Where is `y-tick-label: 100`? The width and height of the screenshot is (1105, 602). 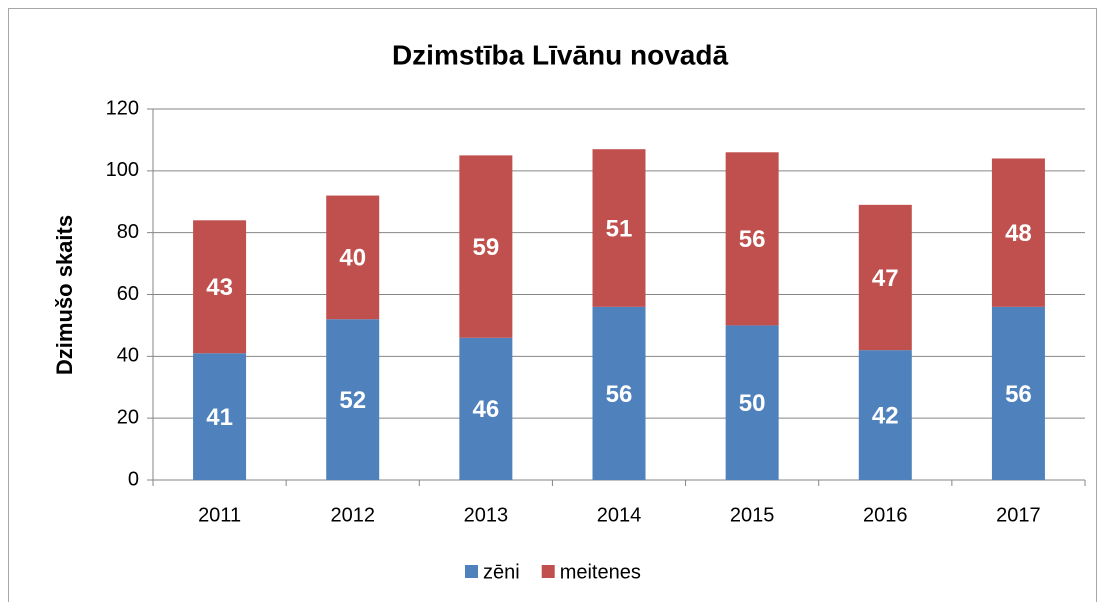
y-tick-label: 100 is located at coordinates (122, 170).